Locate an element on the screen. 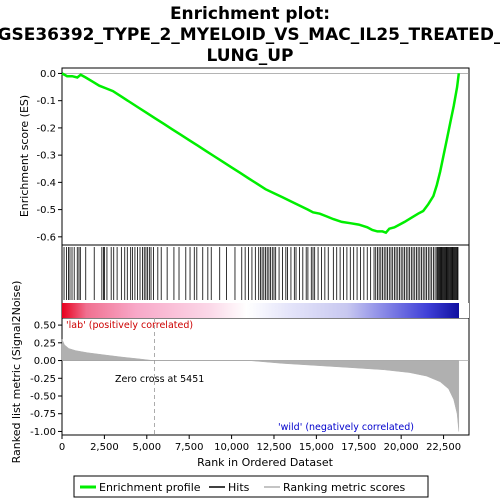  x-axis-label: Rank in Ordered Dataset is located at coordinates (265, 462).